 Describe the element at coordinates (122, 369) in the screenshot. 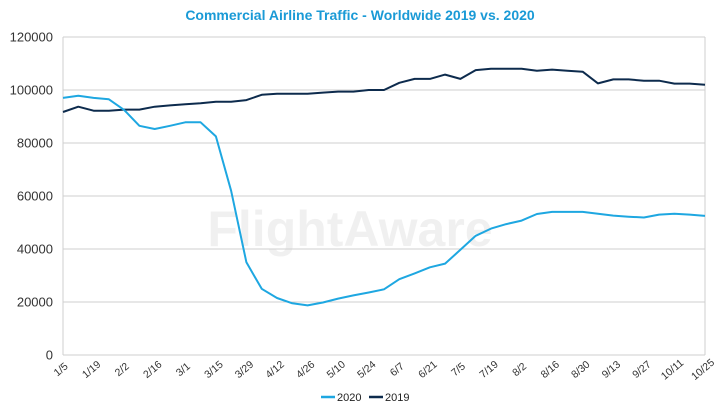

I see `x-tick-label: 2/2` at that location.